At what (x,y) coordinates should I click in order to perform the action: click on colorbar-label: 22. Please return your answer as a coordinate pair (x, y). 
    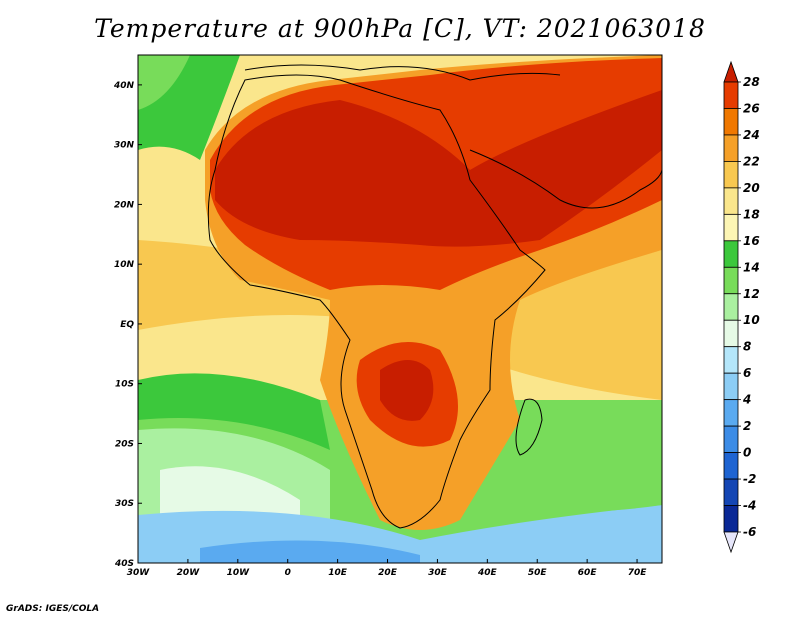
    Looking at the image, I should click on (751, 161).